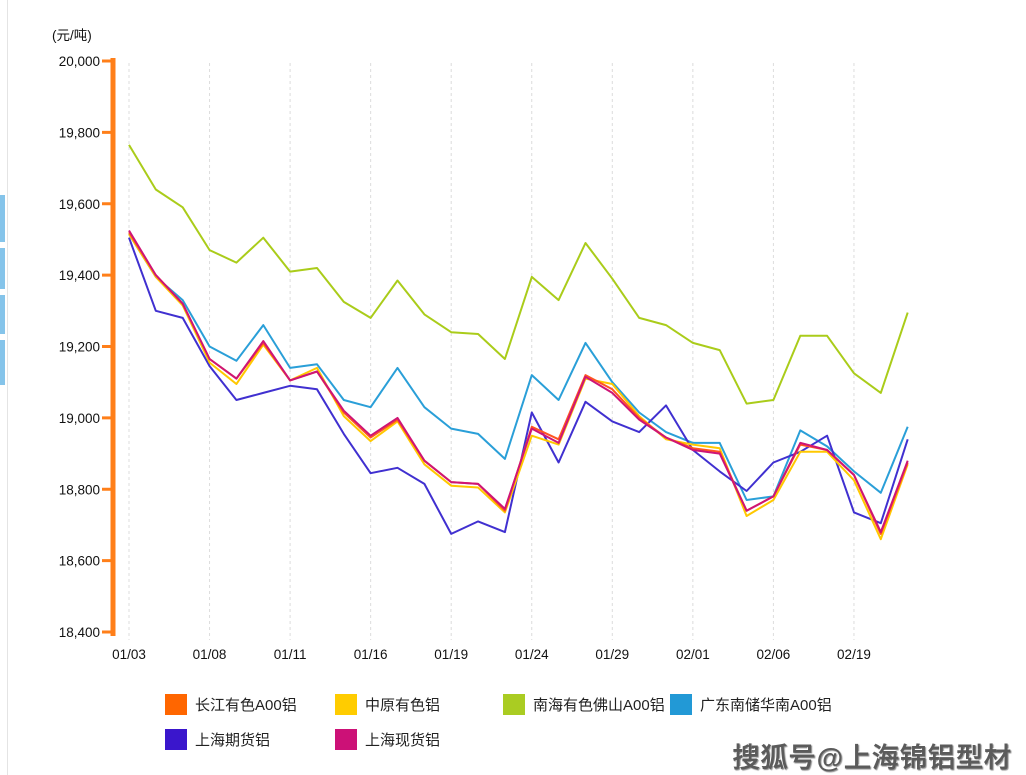 The width and height of the screenshot is (1026, 775). Describe the element at coordinates (79, 489) in the screenshot. I see `y-tick-label: 18,800` at that location.